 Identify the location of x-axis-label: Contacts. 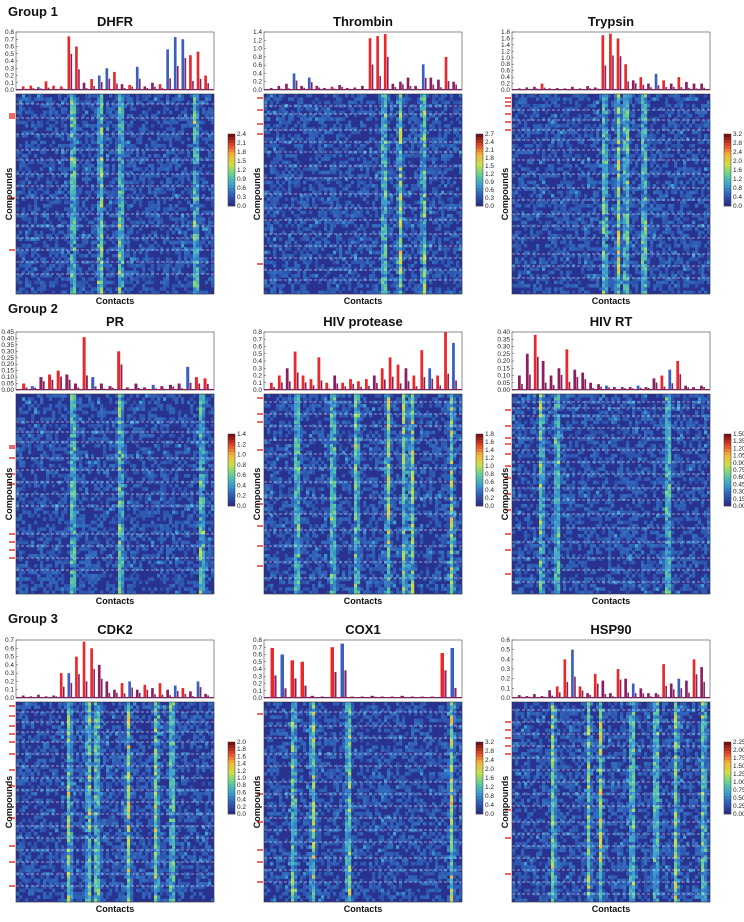
(115, 301).